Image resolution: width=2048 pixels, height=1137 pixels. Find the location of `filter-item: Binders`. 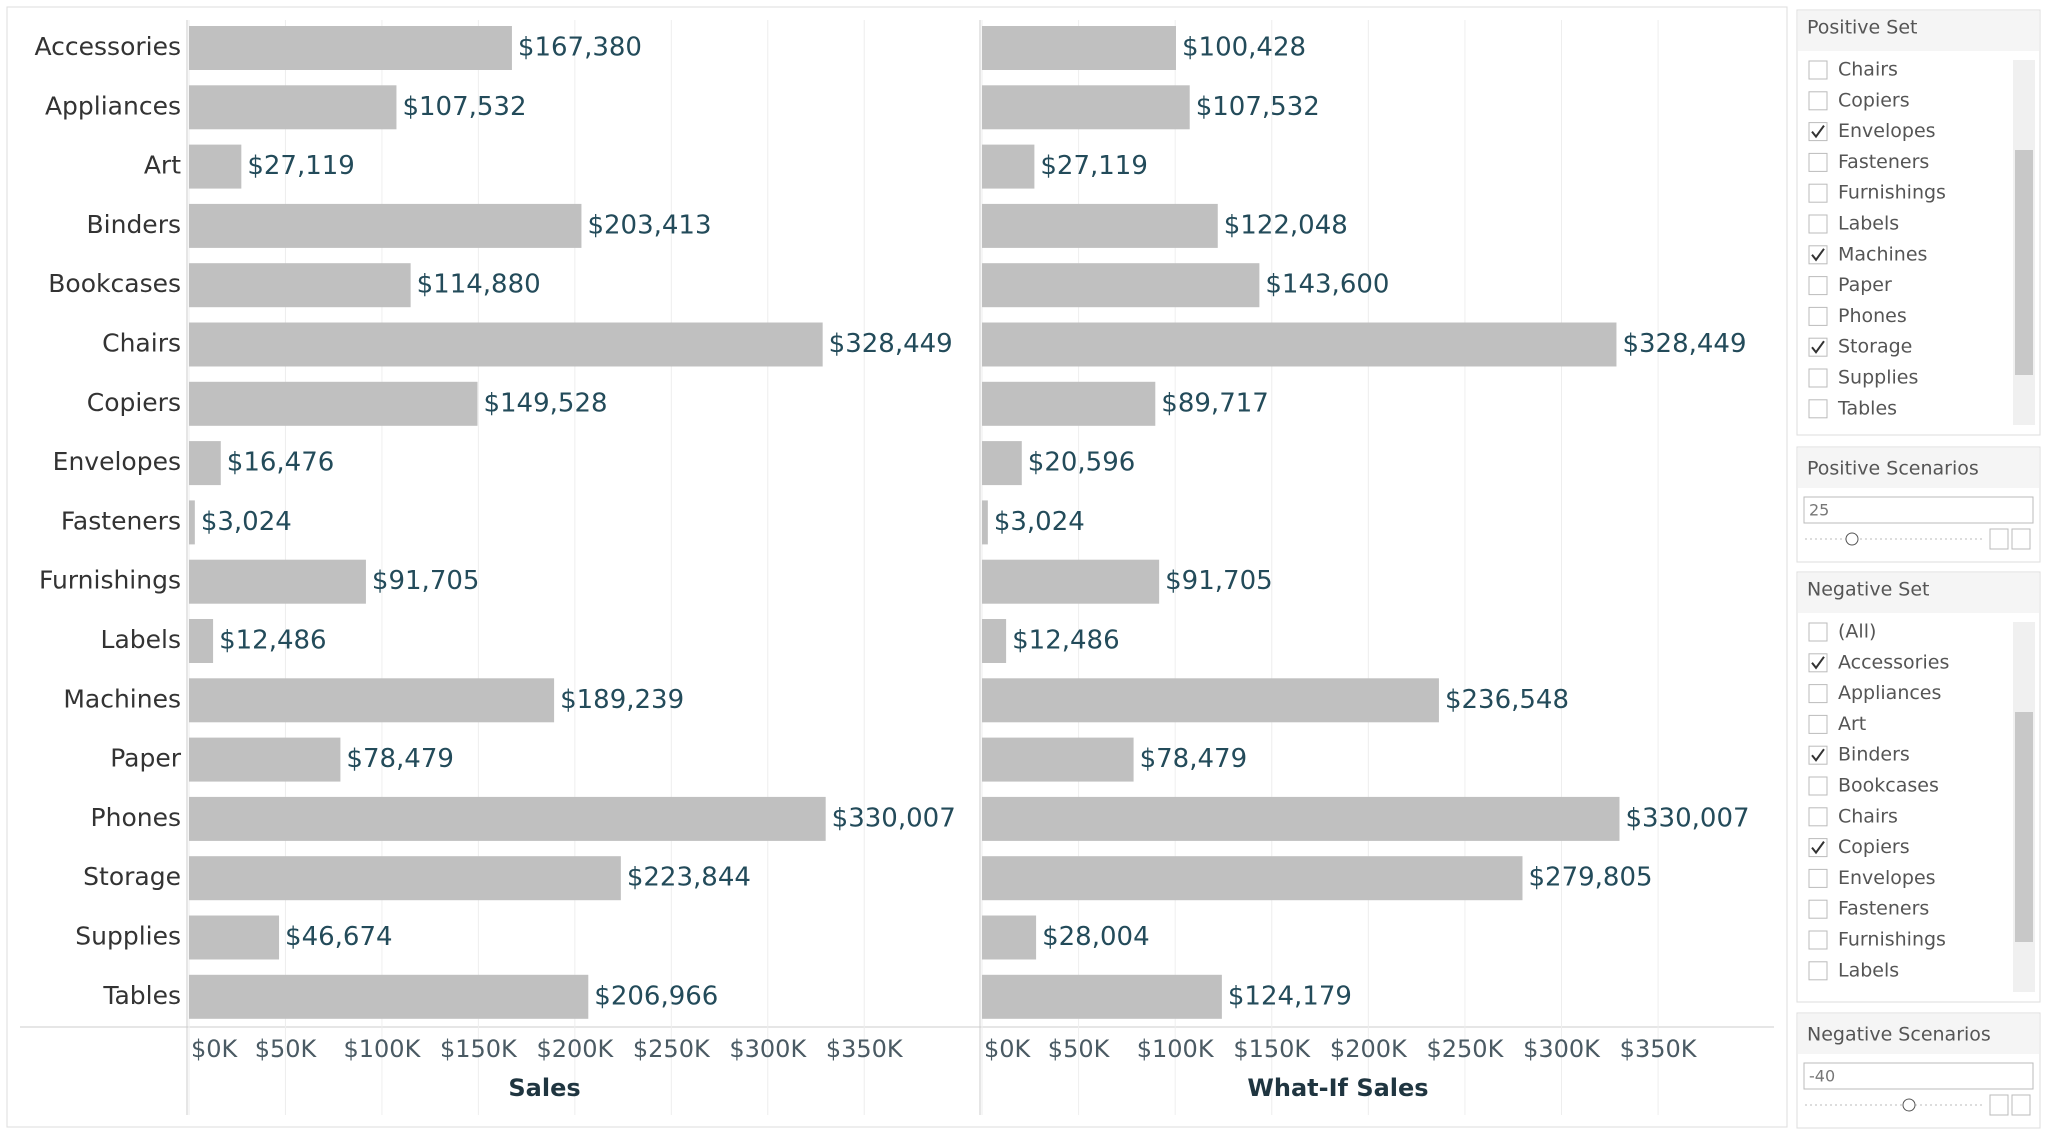

filter-item: Binders is located at coordinates (1874, 755).